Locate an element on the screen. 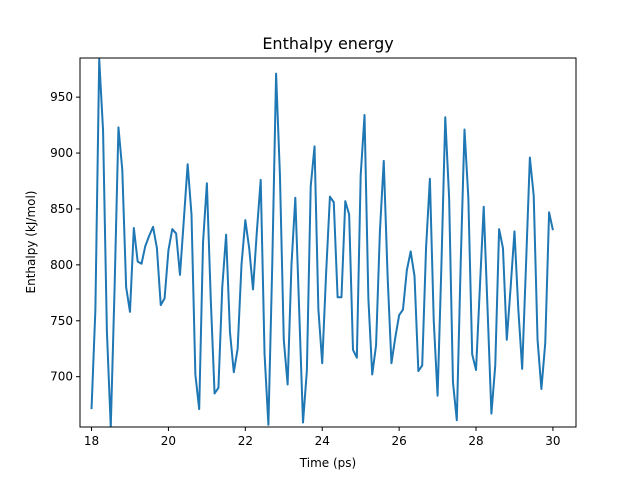  y-tick-label: 700 is located at coordinates (61, 377).